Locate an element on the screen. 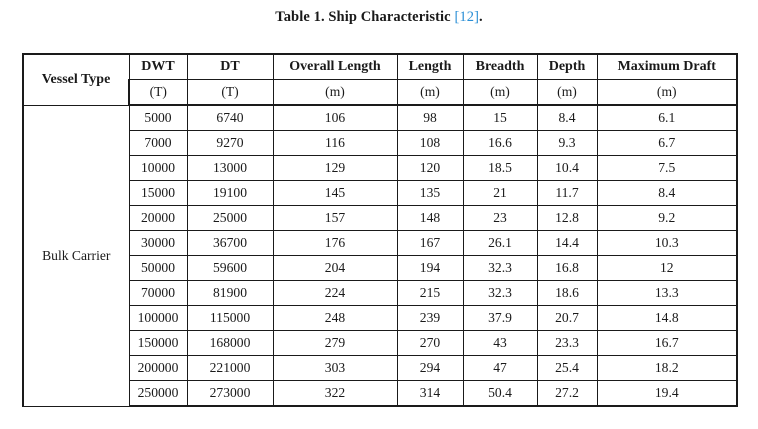 The width and height of the screenshot is (758, 429). cell-breadth: 23 is located at coordinates (500, 218).